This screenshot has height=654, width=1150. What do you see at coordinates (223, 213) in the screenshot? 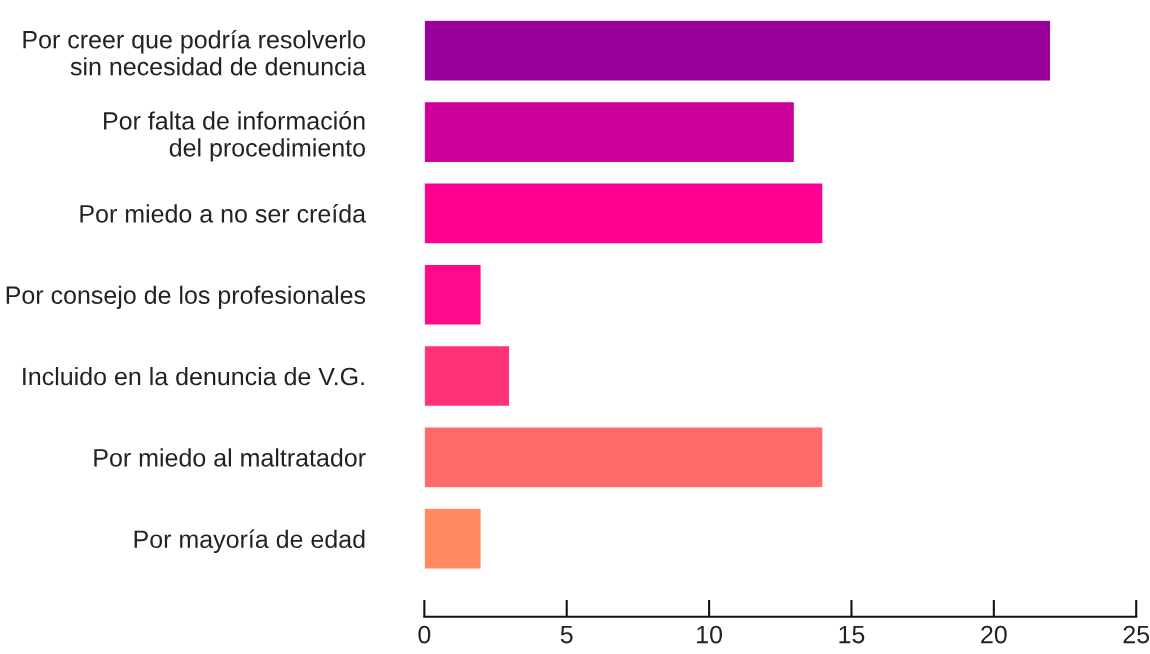
I see `y-tick-label: Por miedo a no ser creída` at bounding box center [223, 213].